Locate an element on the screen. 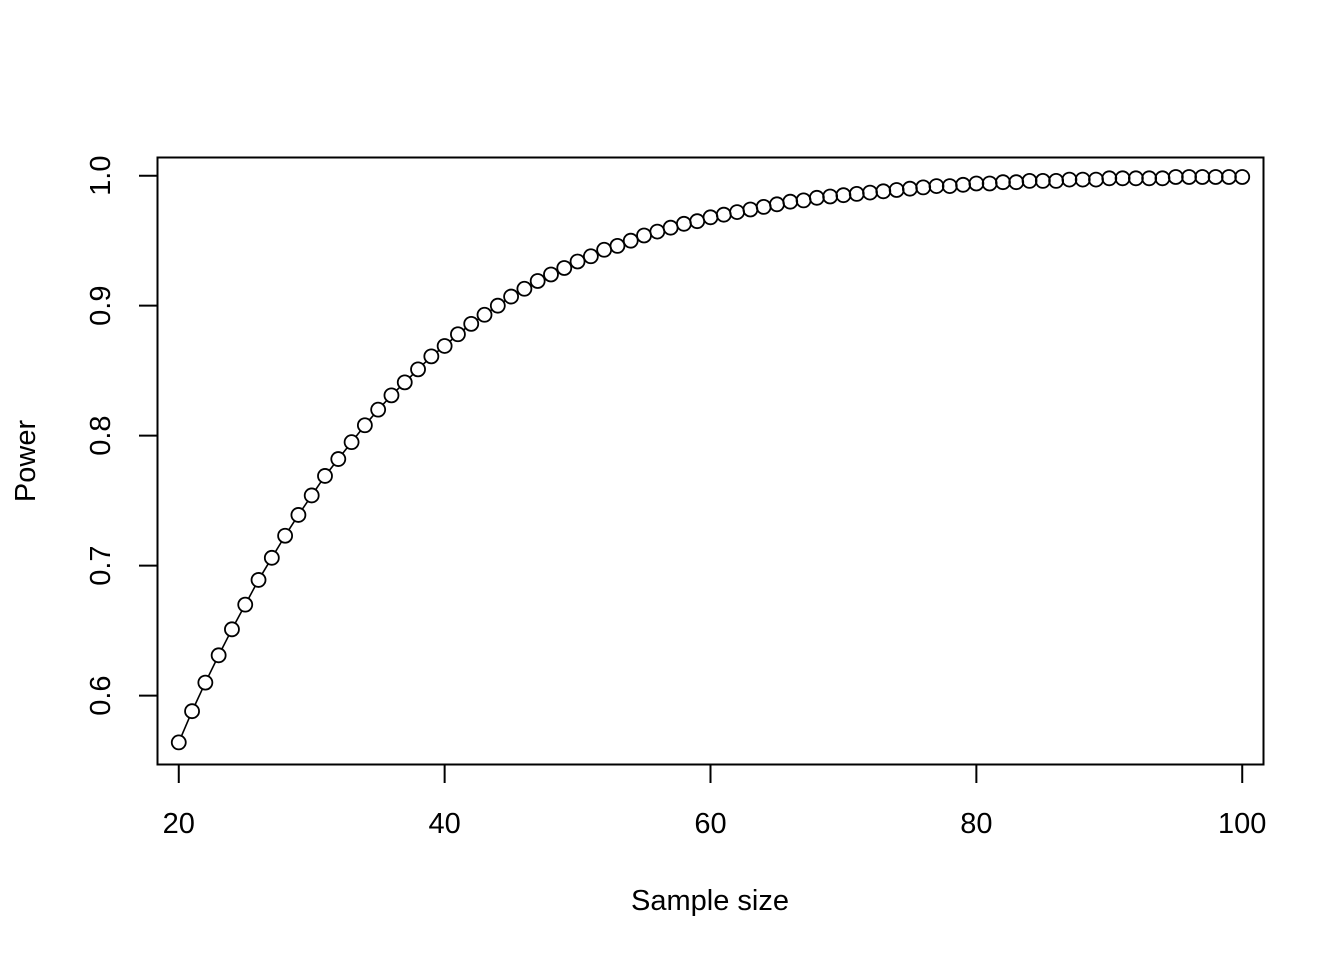  y-tick-label: 0.7 is located at coordinates (101, 565).